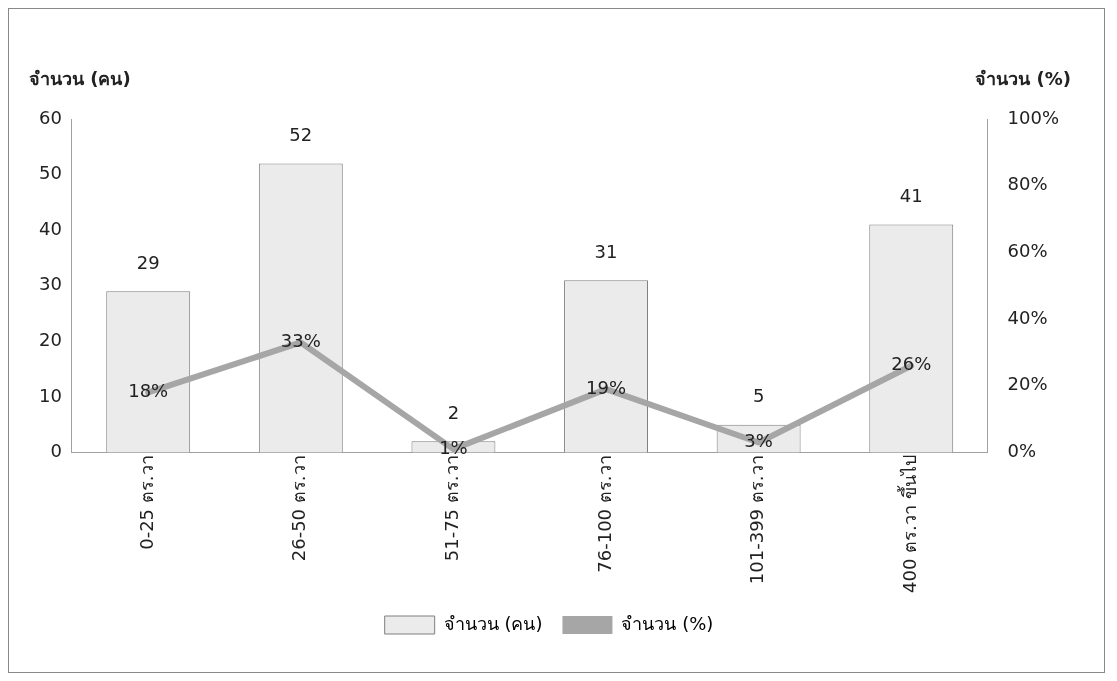 The width and height of the screenshot is (1117, 681). Describe the element at coordinates (604, 514) in the screenshot. I see `x-tick-label: 76-100 ตร.วา` at that location.